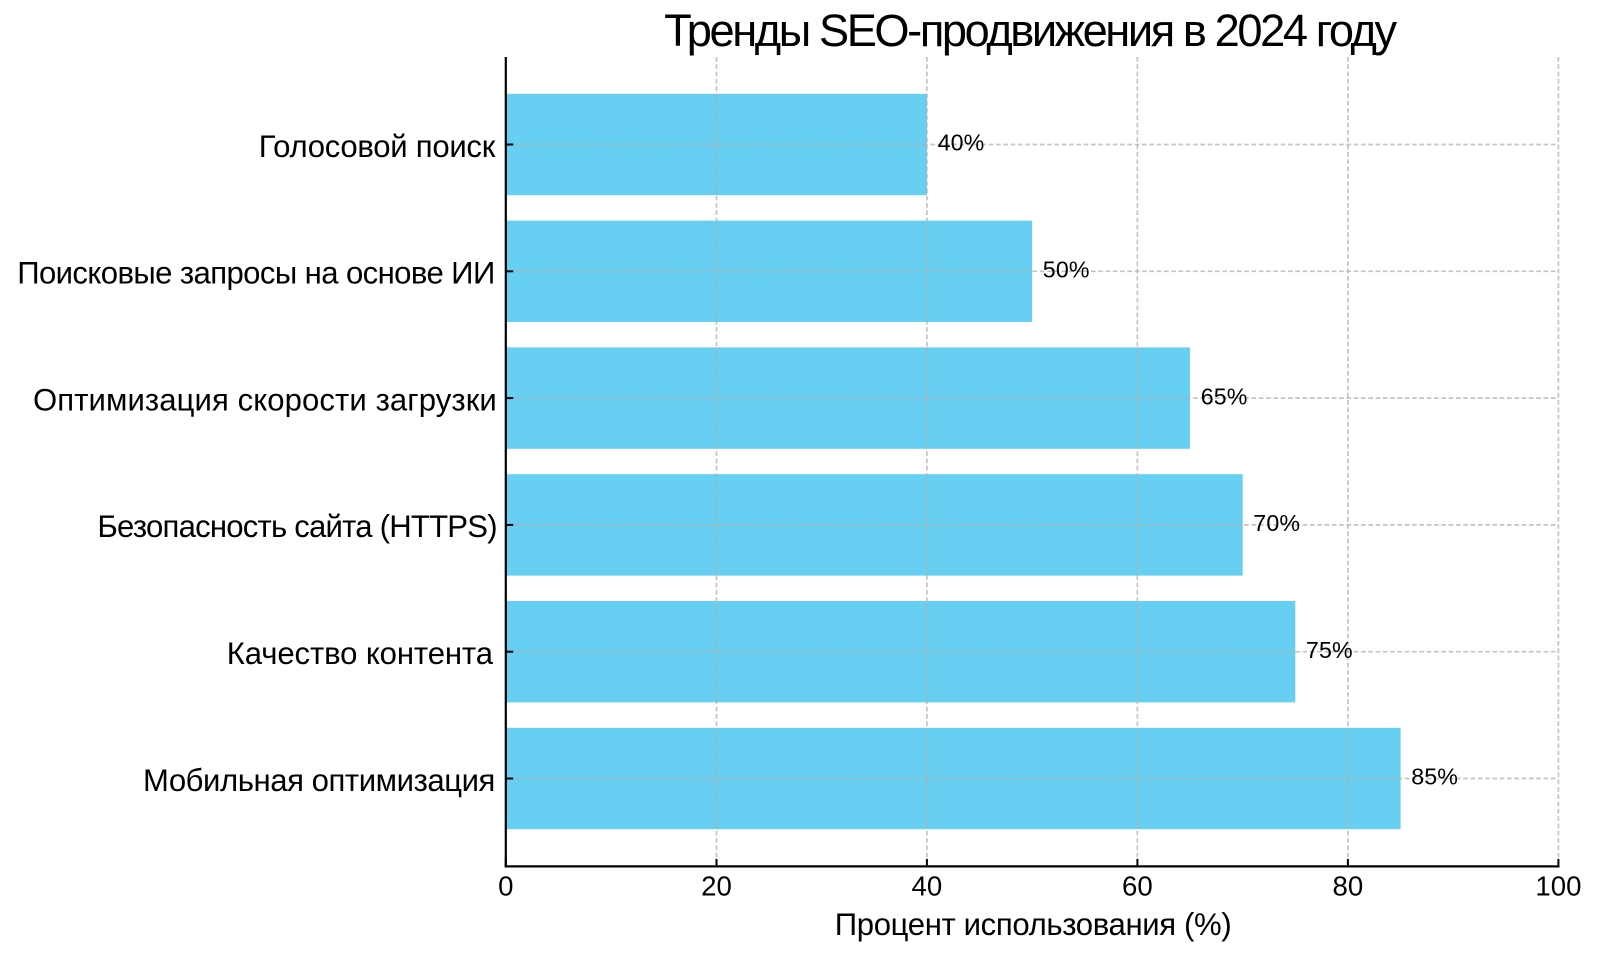  I want to click on svg-text: 0, so click(505, 886).